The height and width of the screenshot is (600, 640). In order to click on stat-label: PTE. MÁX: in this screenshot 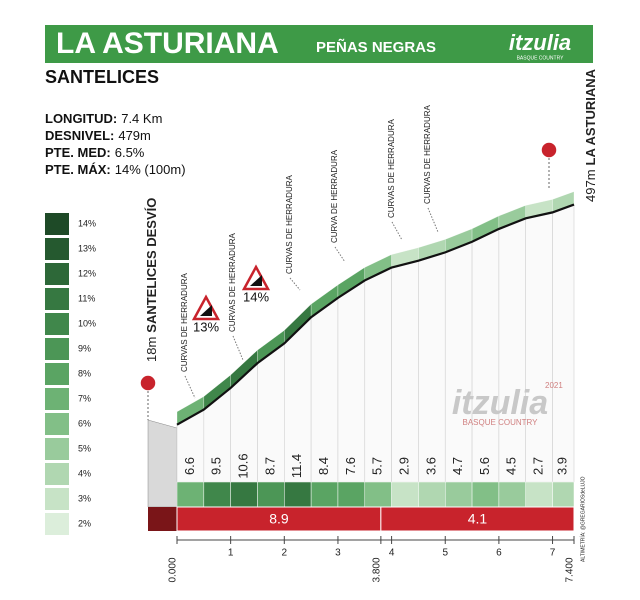, I will do `click(78, 169)`.